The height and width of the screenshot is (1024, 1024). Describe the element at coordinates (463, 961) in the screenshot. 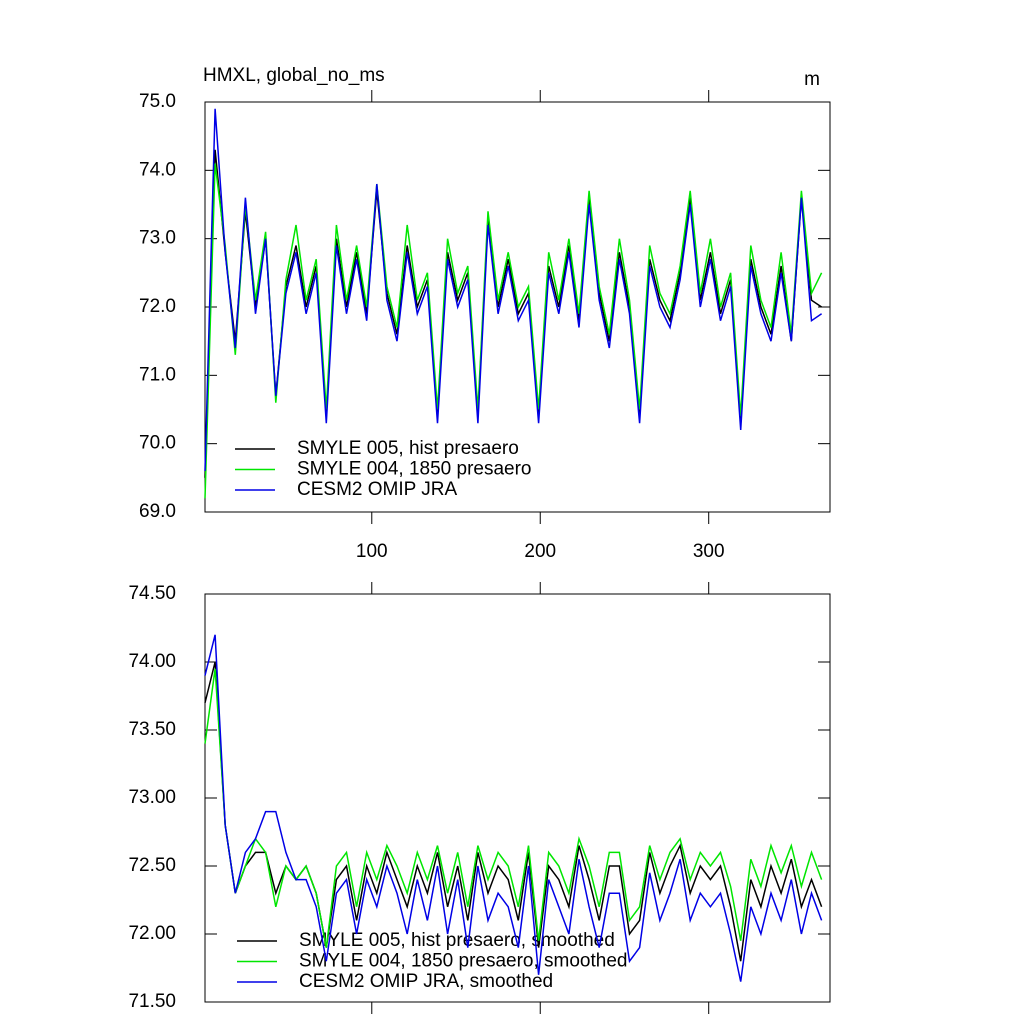

I see `legend-label: SMYLE 004, 1850 presaero, smoothed` at that location.